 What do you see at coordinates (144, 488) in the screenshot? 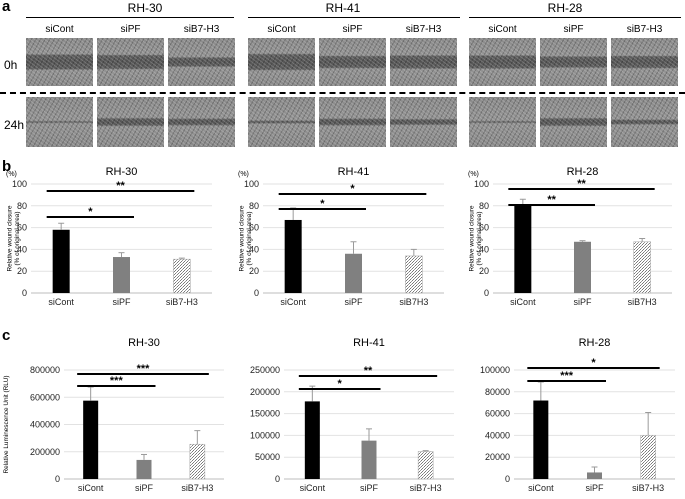
I see `chart-c-rh30-category-1: siPF` at bounding box center [144, 488].